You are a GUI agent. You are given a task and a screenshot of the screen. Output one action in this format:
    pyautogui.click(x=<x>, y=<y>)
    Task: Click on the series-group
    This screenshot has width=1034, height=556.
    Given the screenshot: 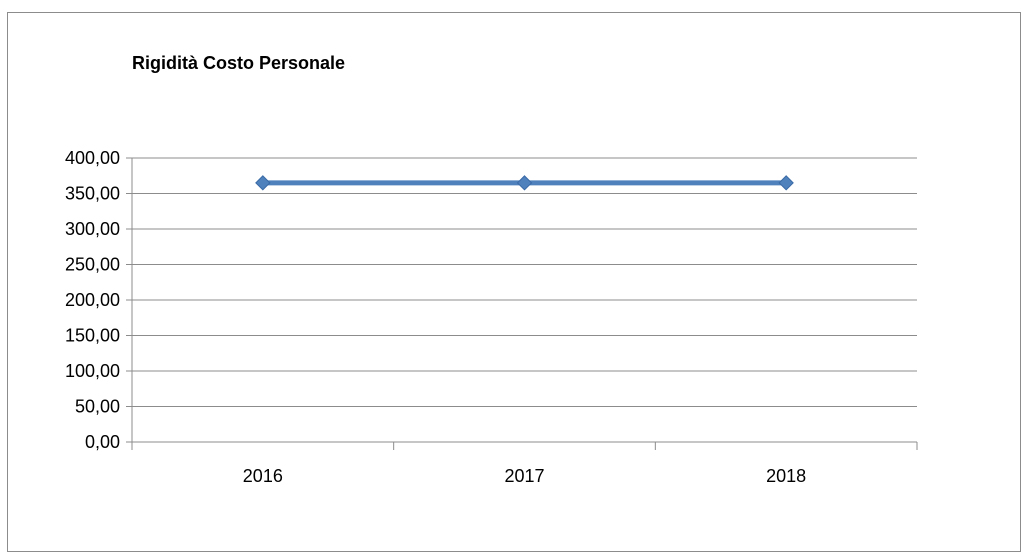 What is the action you would take?
    pyautogui.click(x=524, y=183)
    